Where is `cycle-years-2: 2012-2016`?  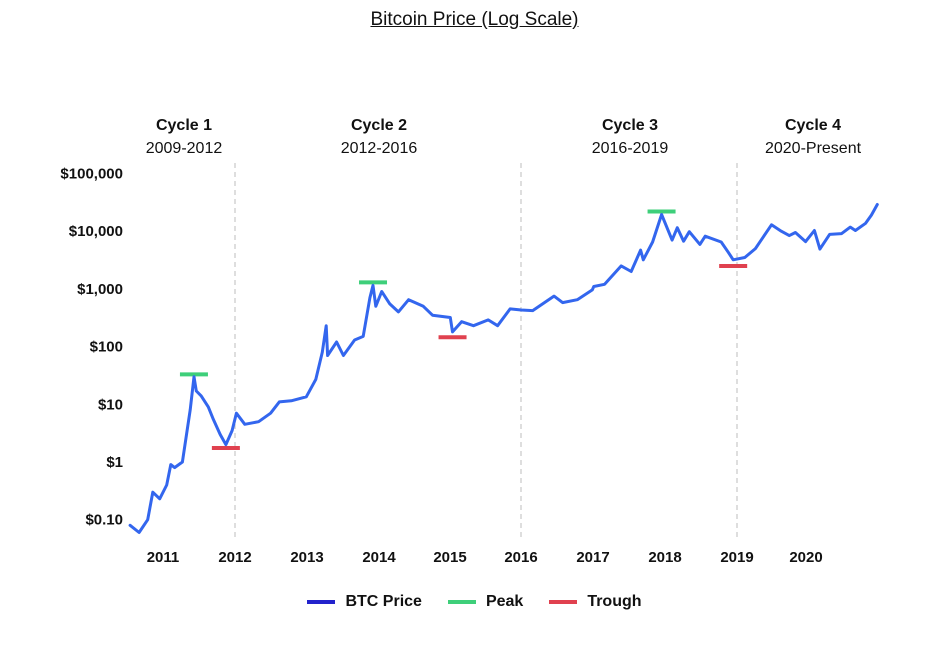 cycle-years-2: 2012-2016 is located at coordinates (379, 148).